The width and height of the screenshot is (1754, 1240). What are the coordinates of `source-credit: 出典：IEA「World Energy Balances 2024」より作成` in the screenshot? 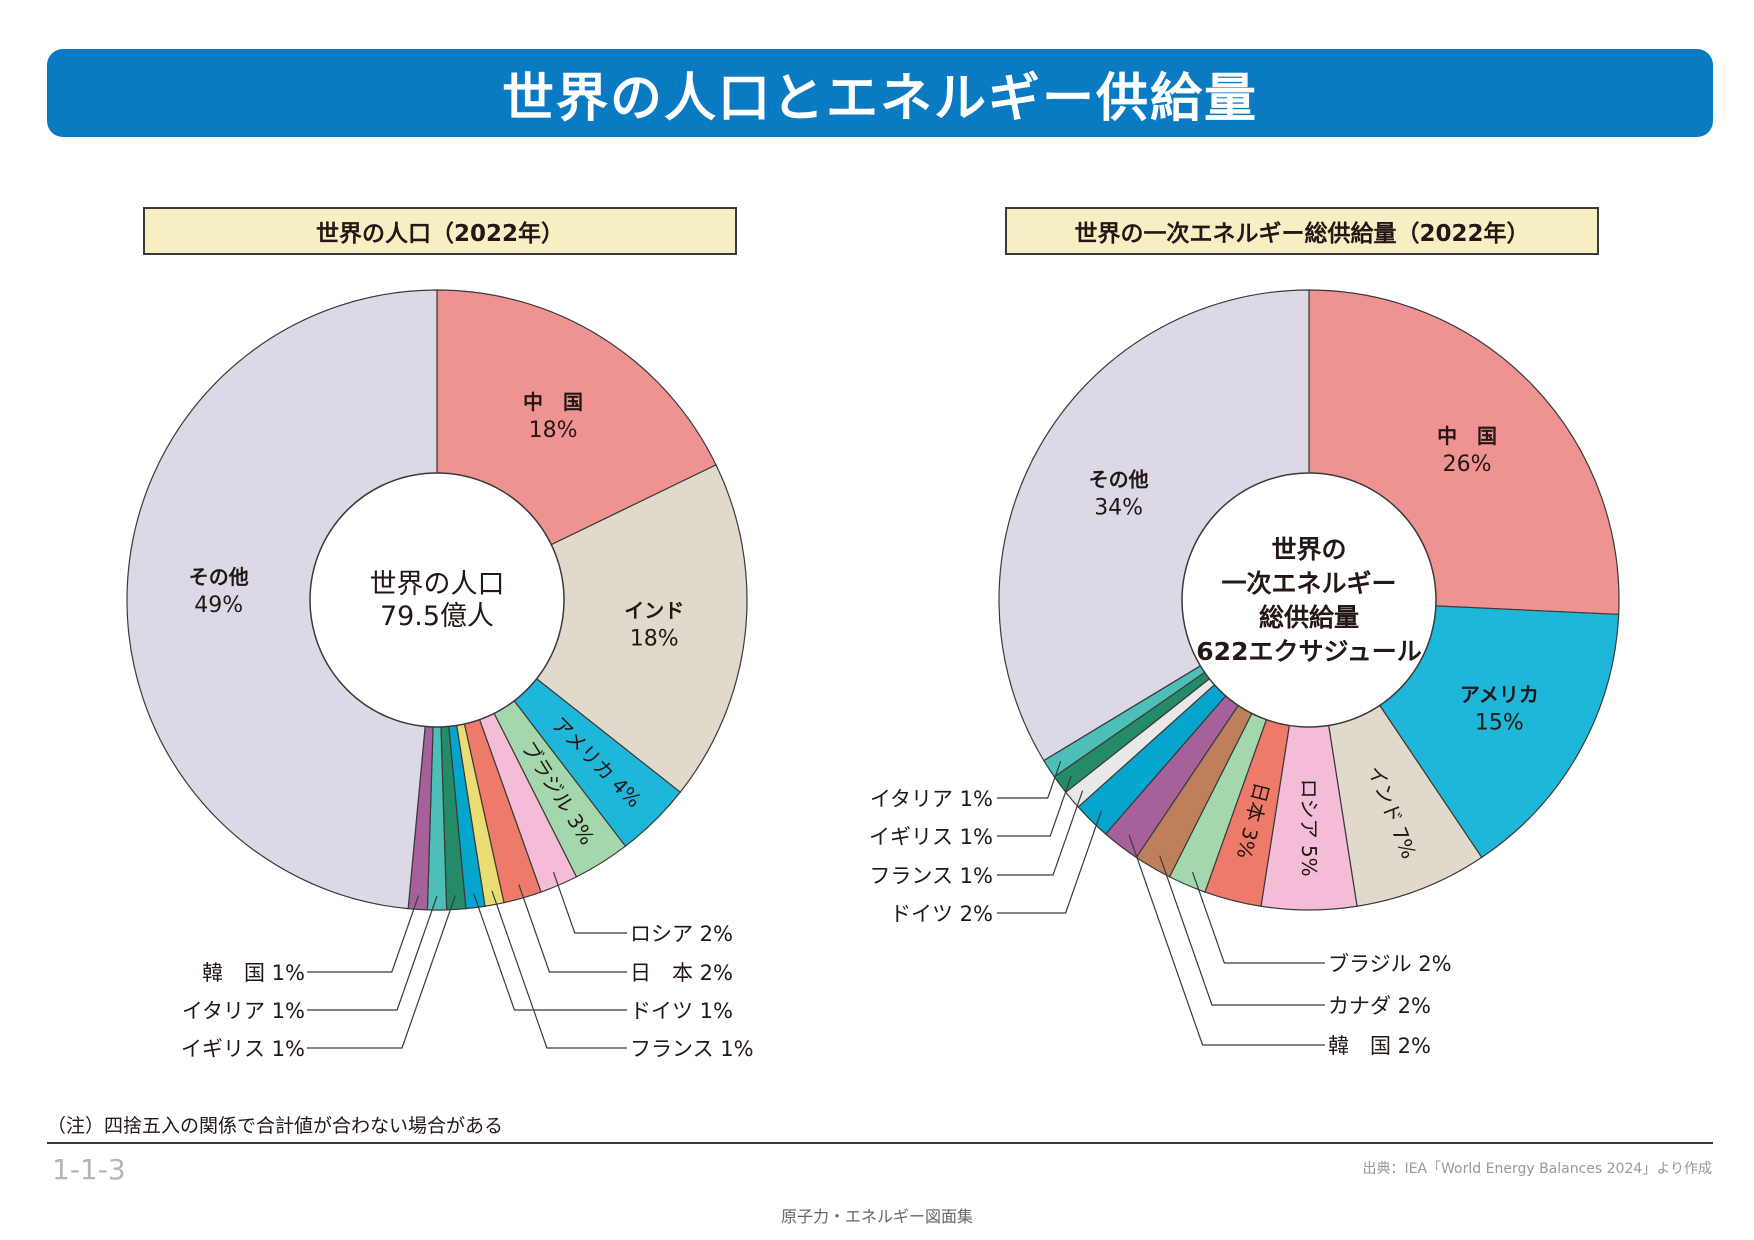 It's located at (1537, 1169).